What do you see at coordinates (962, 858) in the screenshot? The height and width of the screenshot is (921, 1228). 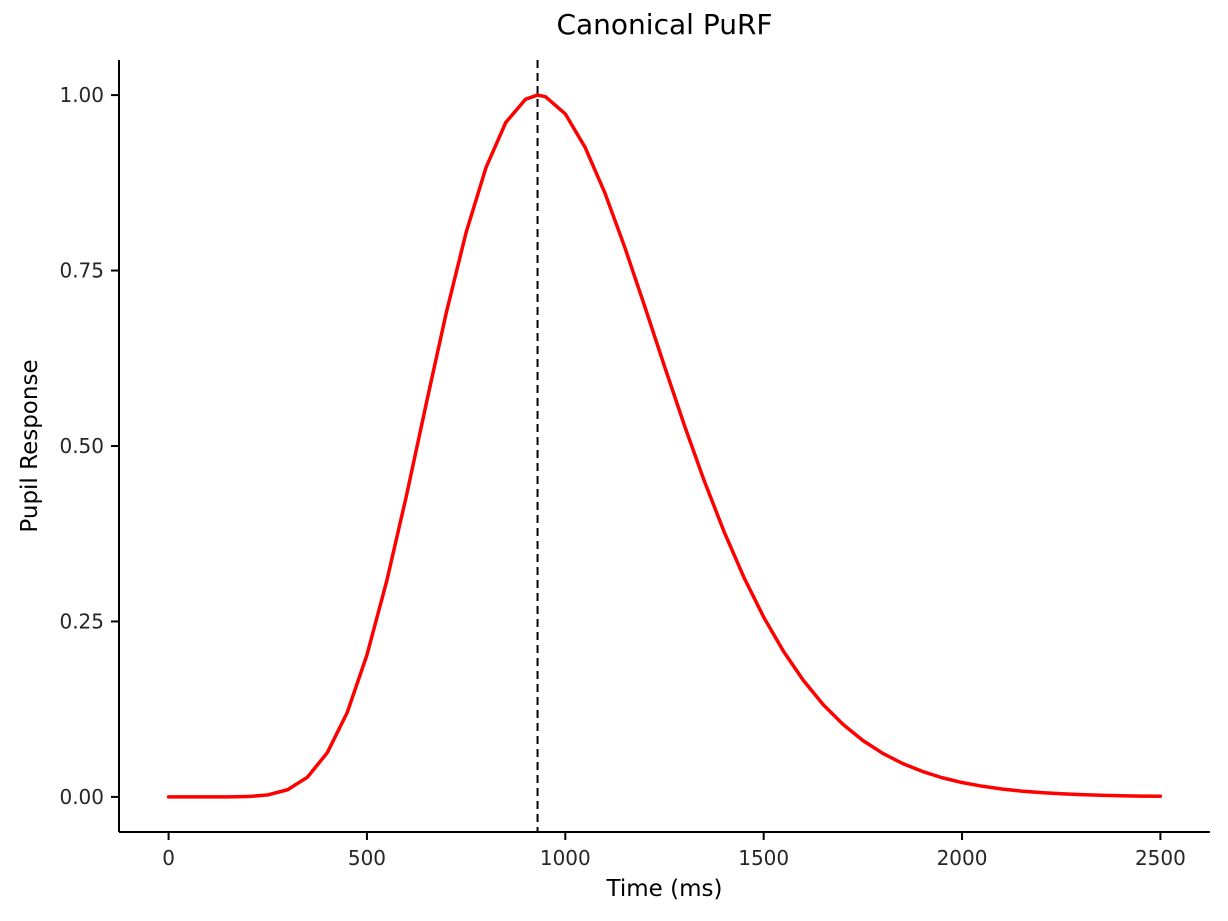 I see `x-tick-label: 2000` at bounding box center [962, 858].